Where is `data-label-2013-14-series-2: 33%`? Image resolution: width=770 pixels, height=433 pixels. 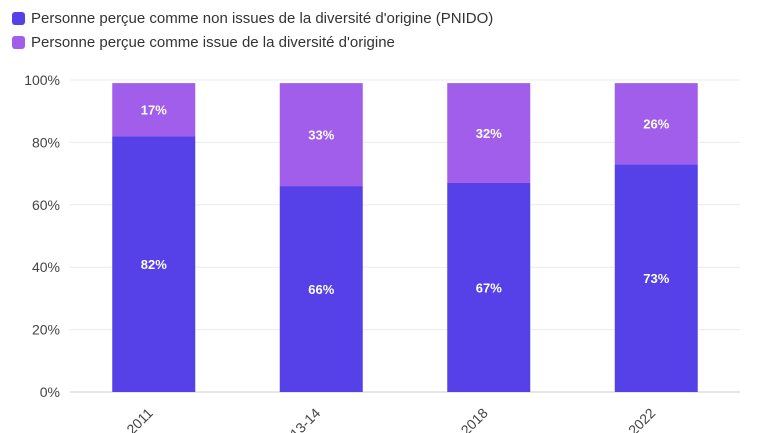
data-label-2013-14-series-2: 33% is located at coordinates (321, 135).